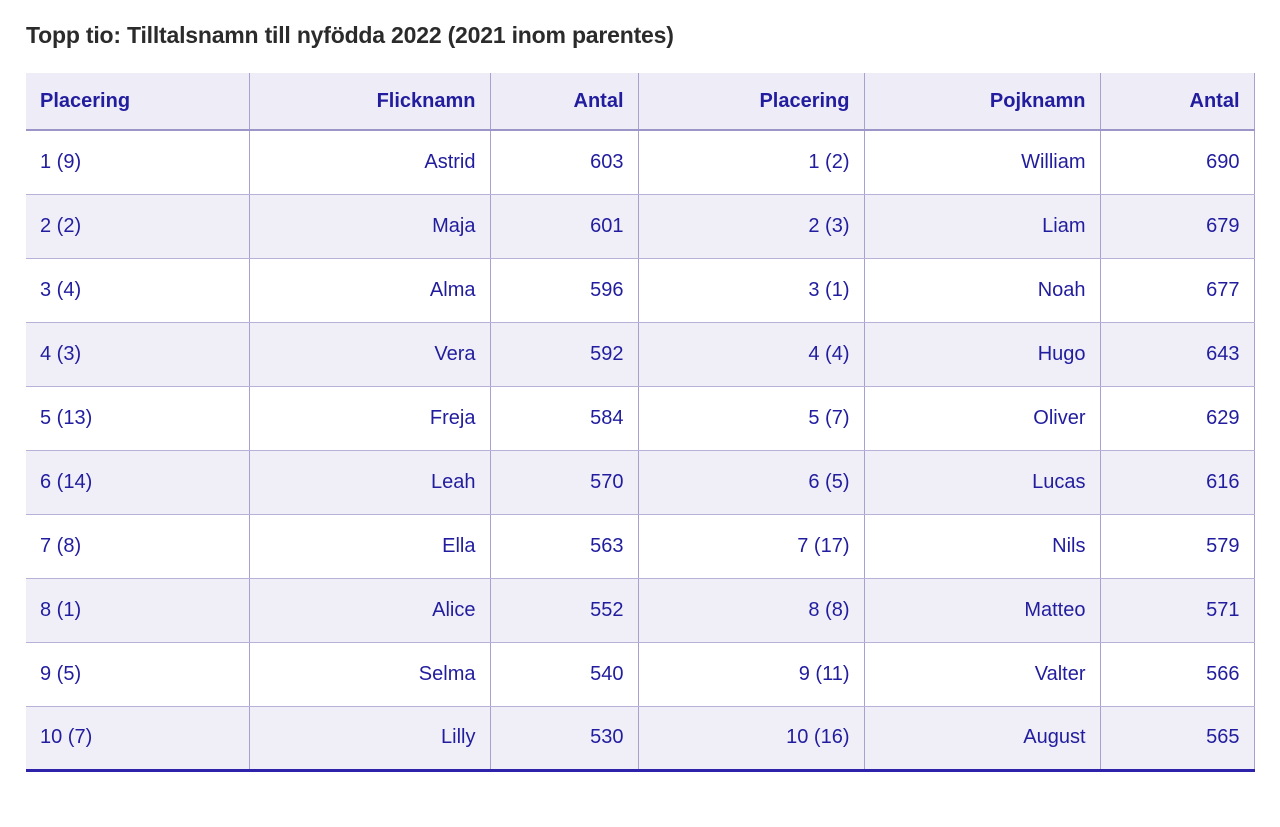 This screenshot has height=827, width=1280. I want to click on cell-antal-boys: 679, so click(1177, 226).